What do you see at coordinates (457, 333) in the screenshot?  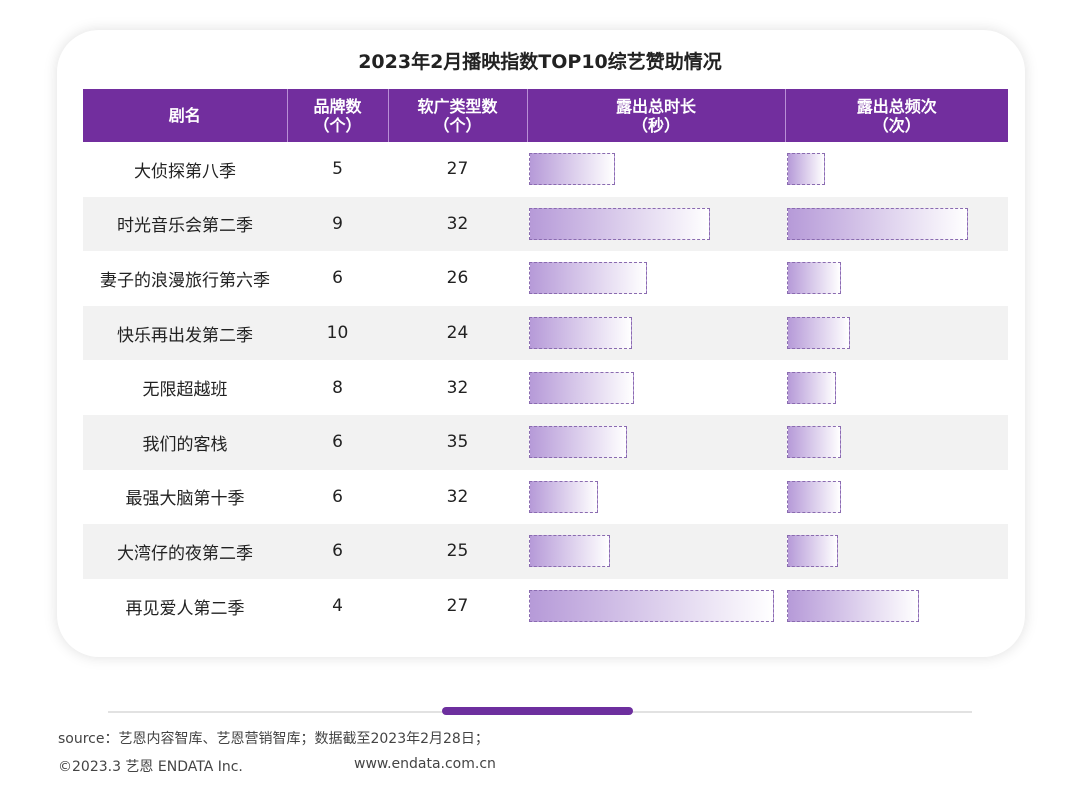 I see `ad-type-count: 24` at bounding box center [457, 333].